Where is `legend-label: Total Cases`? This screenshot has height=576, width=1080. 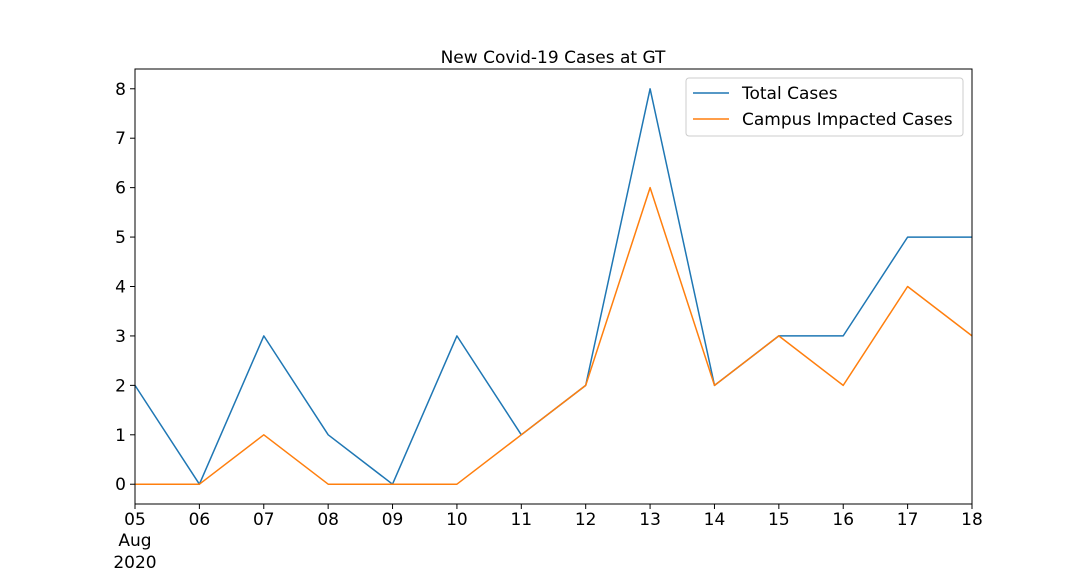 legend-label: Total Cases is located at coordinates (789, 94).